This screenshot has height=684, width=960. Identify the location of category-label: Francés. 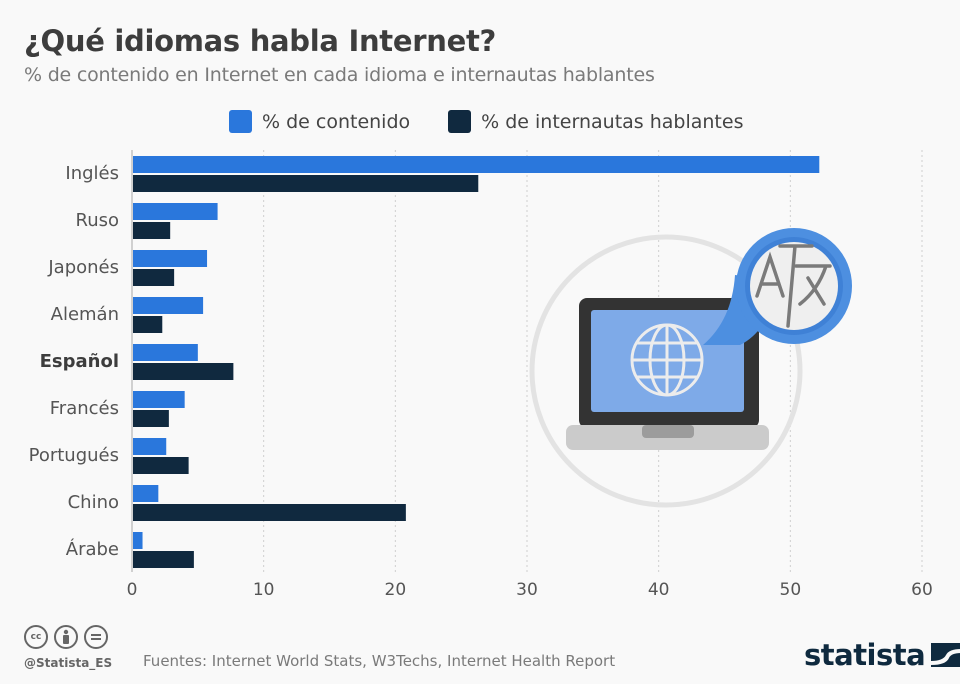
(84, 408).